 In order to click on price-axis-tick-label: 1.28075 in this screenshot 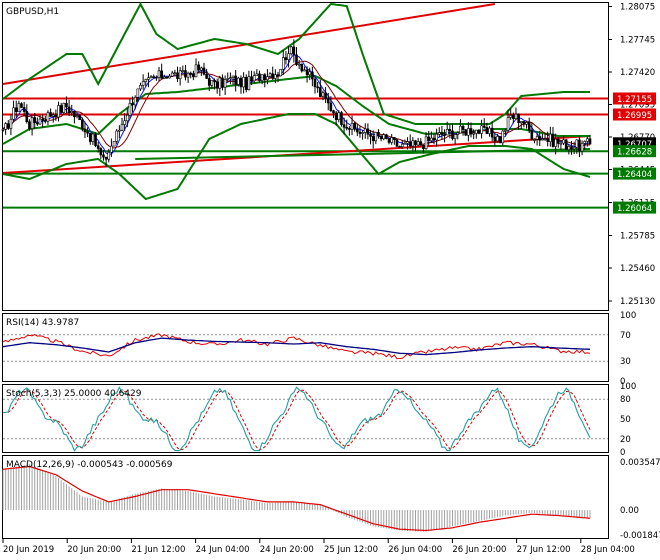, I will do `click(637, 8)`.